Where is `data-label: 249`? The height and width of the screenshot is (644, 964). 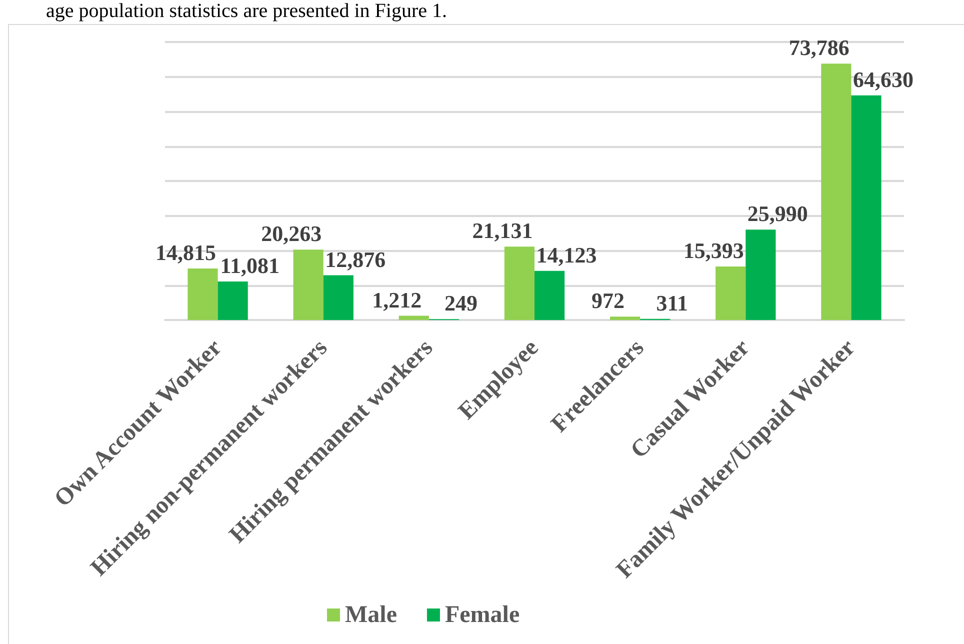
data-label: 249 is located at coordinates (461, 303).